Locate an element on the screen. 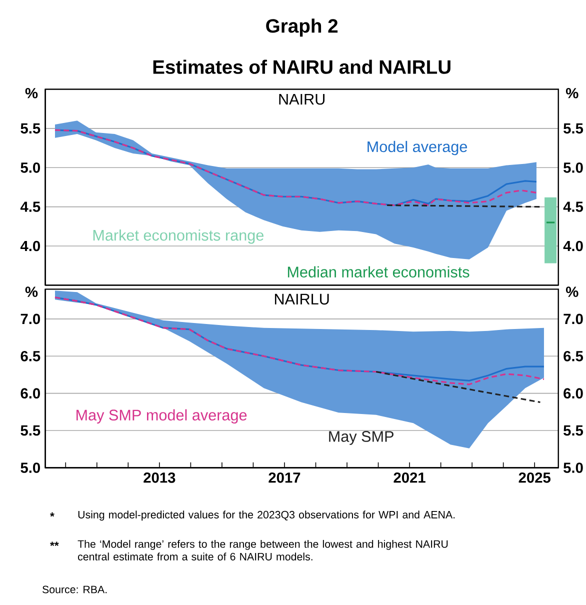 The image size is (586, 605). y2-tick-label: 6.5 is located at coordinates (573, 356).